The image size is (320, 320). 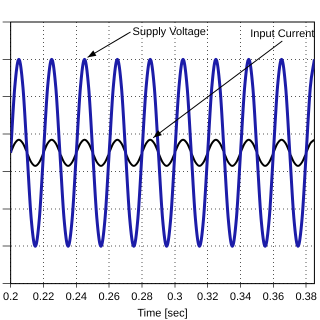 What do you see at coordinates (174, 297) in the screenshot?
I see `x-tick-label: 0.3` at bounding box center [174, 297].